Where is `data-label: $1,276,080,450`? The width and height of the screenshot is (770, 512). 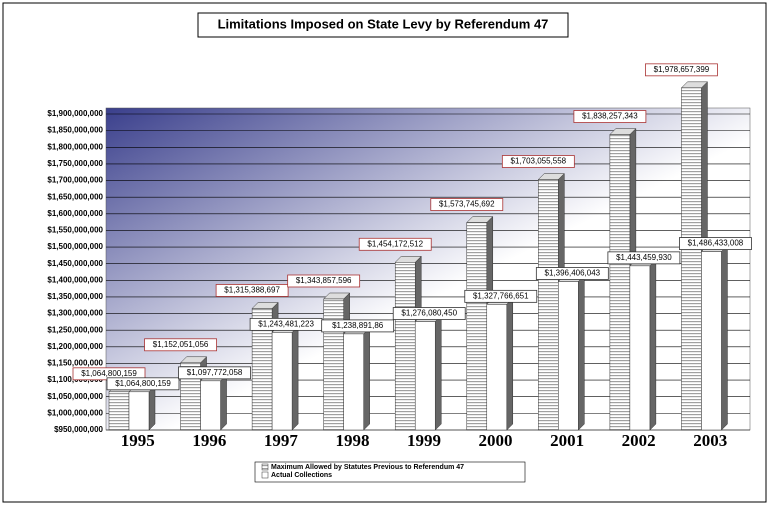 data-label: $1,276,080,450 is located at coordinates (429, 313).